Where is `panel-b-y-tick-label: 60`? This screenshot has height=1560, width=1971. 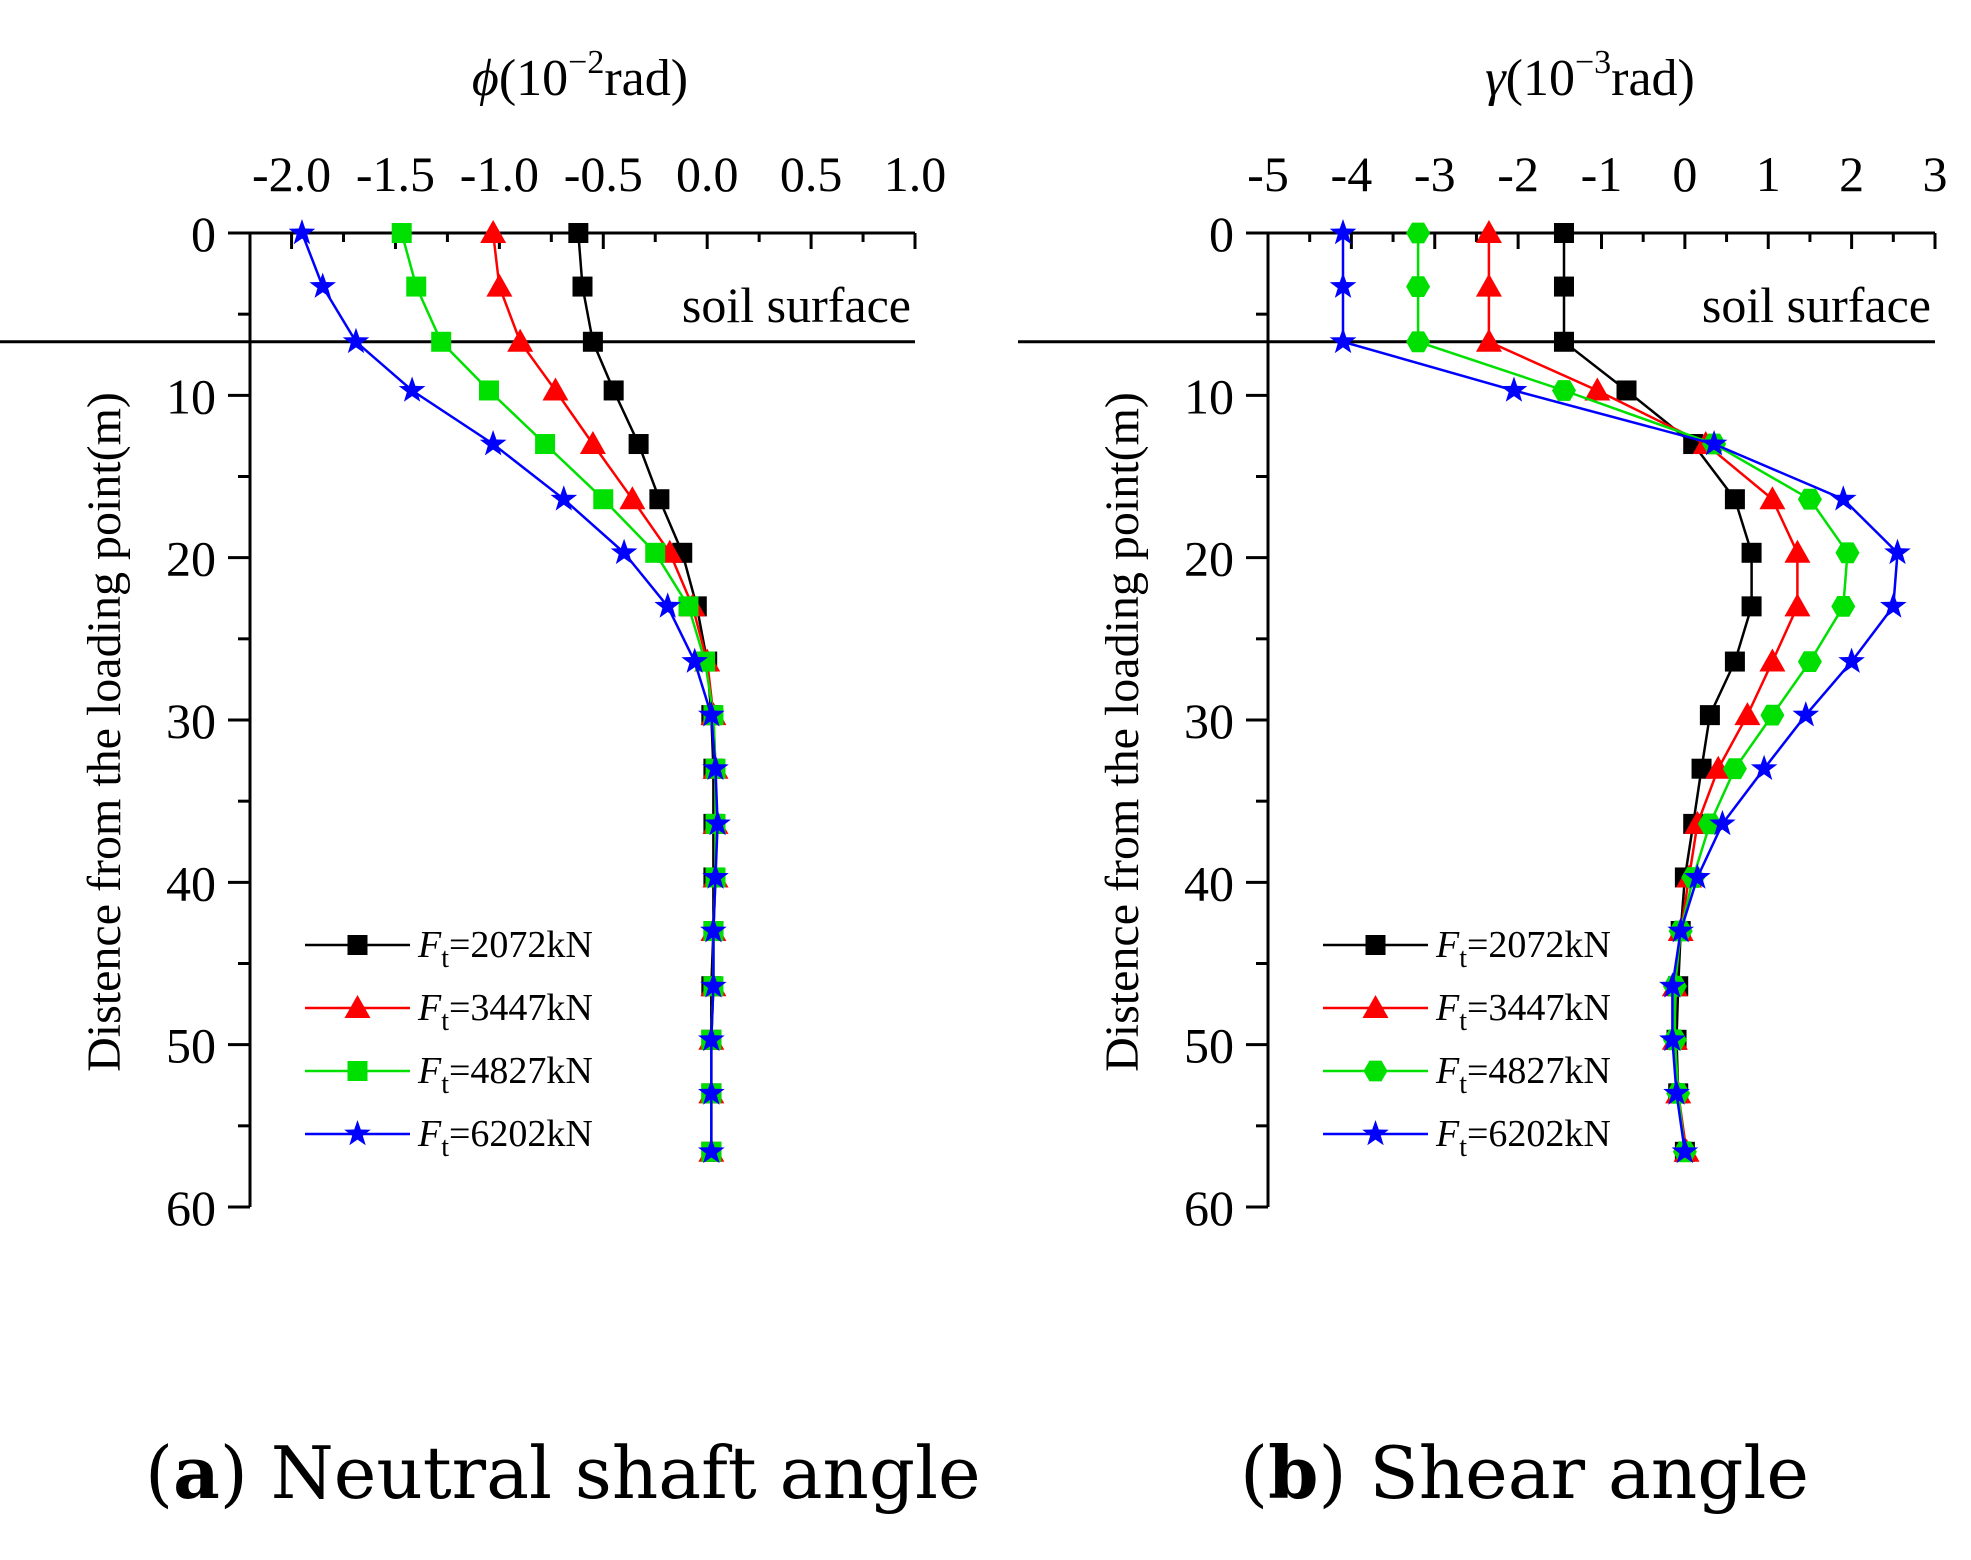
panel-b-y-tick-label: 60 is located at coordinates (1209, 1208).